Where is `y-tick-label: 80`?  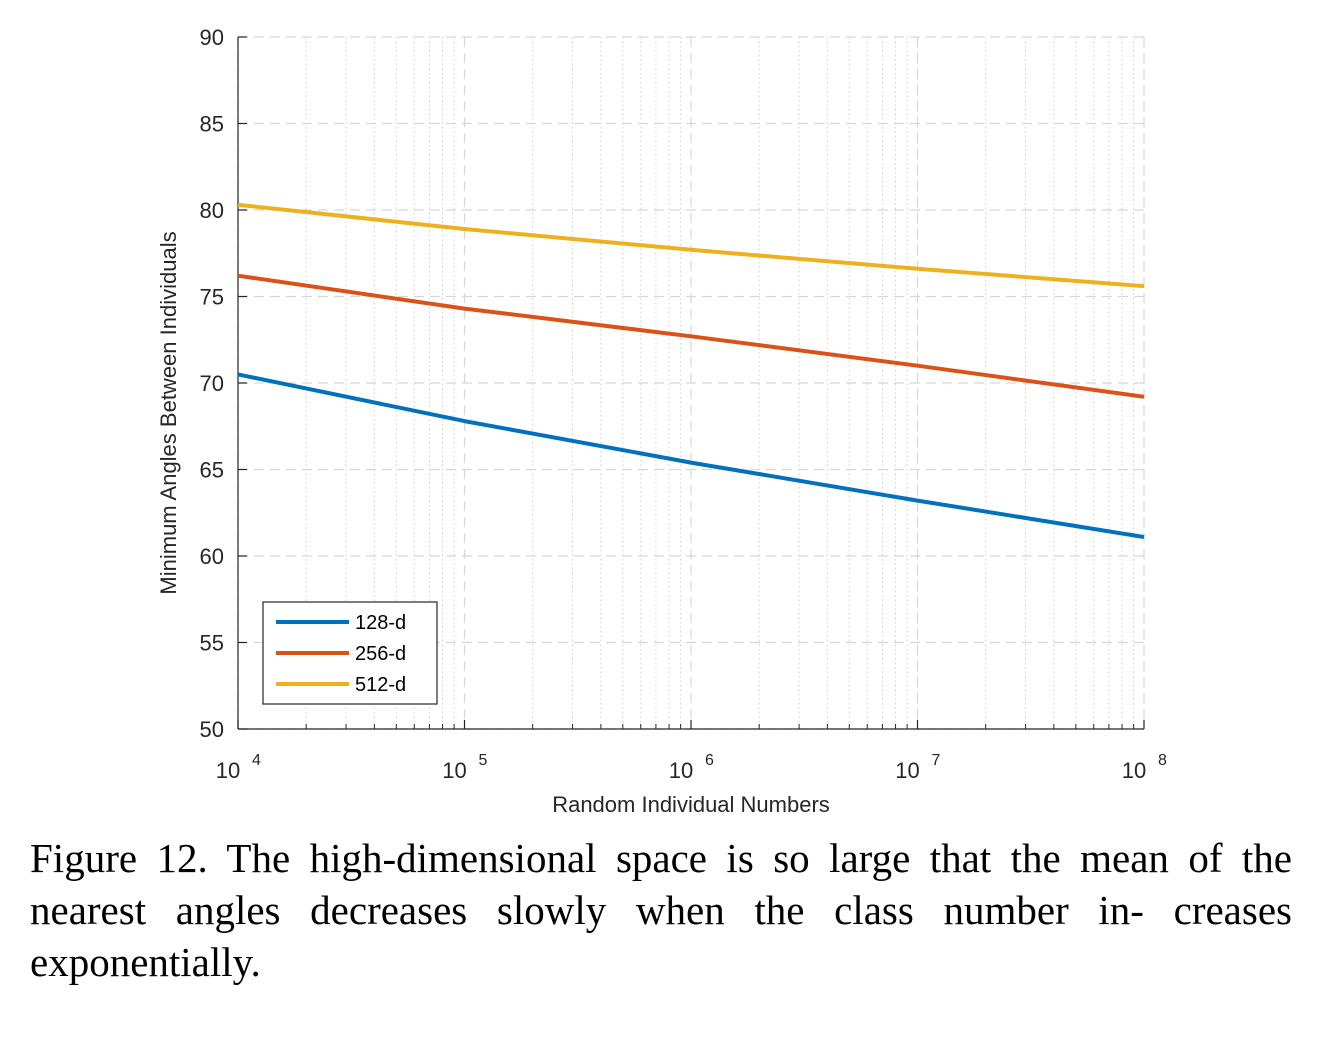
y-tick-label: 80 is located at coordinates (212, 210).